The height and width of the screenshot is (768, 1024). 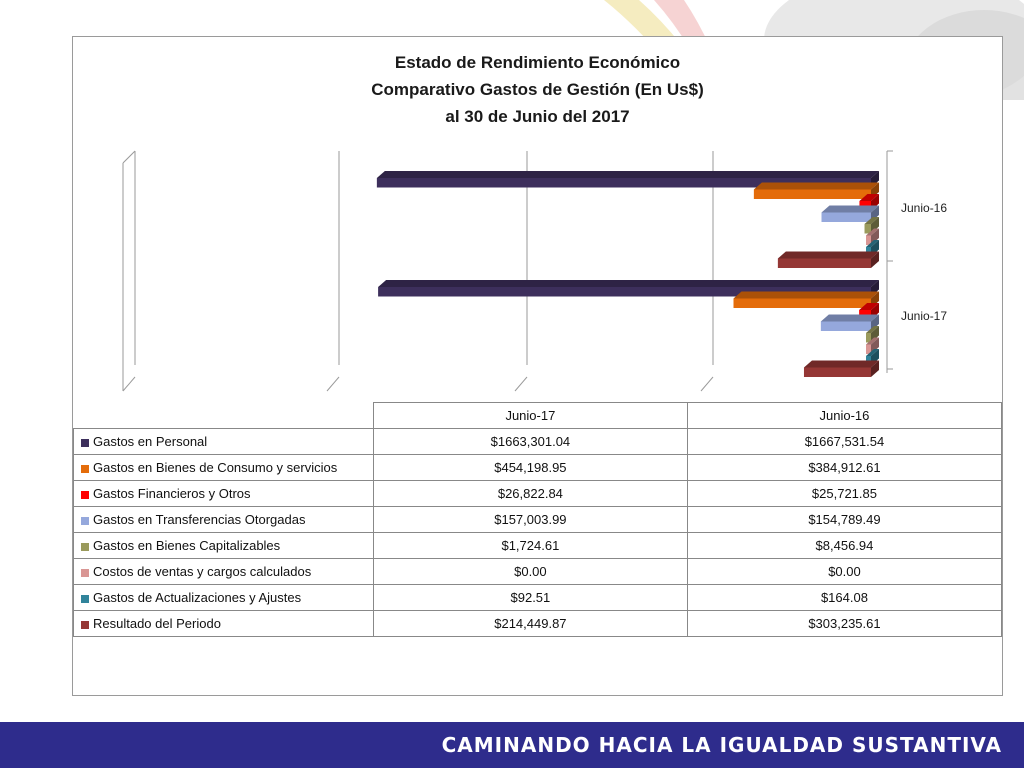 What do you see at coordinates (844, 597) in the screenshot?
I see `data-cell: $164.08` at bounding box center [844, 597].